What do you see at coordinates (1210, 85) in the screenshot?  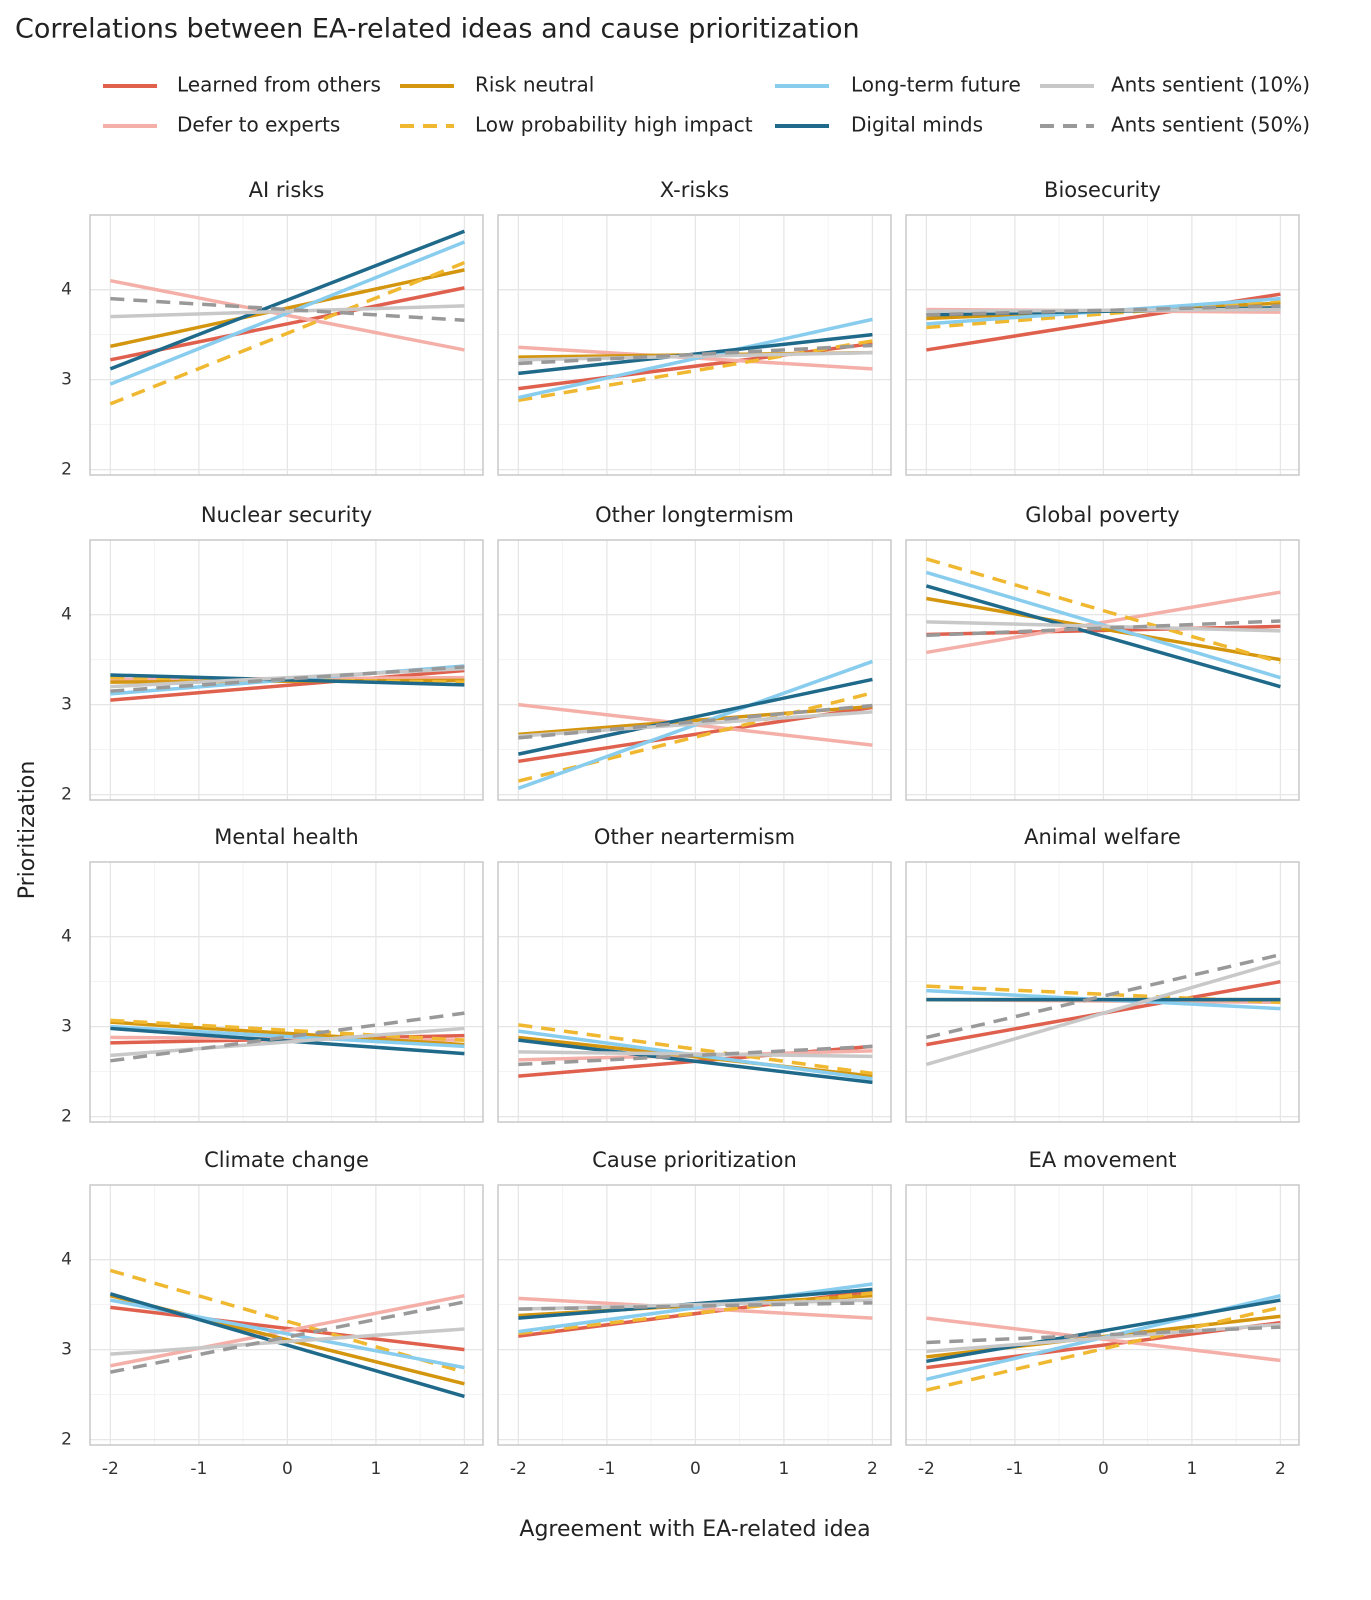 I see `legend-label: Ants sentient (10%)` at bounding box center [1210, 85].